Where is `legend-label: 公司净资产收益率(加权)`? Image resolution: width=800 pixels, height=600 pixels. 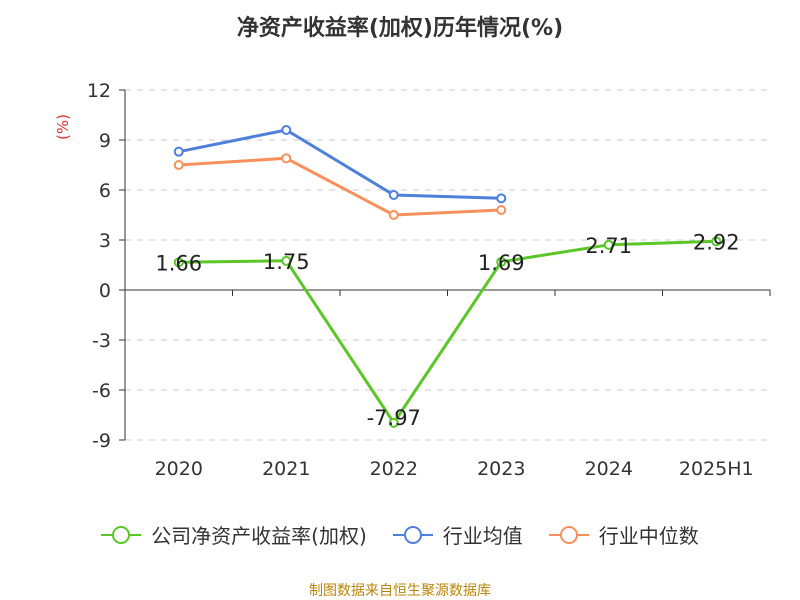 legend-label: 公司净资产收益率(加权) is located at coordinates (259, 536).